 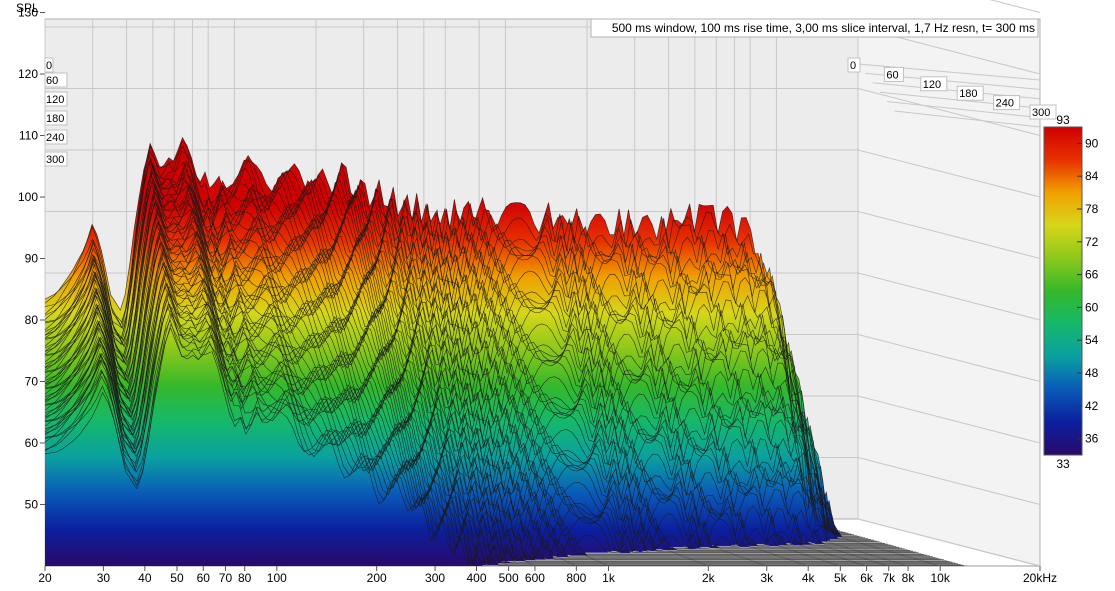 What do you see at coordinates (1092, 307) in the screenshot?
I see `colorbar-tick-label: 60` at bounding box center [1092, 307].